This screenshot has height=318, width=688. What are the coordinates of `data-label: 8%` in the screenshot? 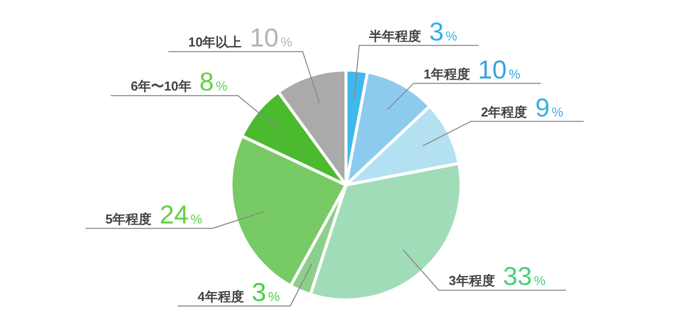 It's located at (213, 81).